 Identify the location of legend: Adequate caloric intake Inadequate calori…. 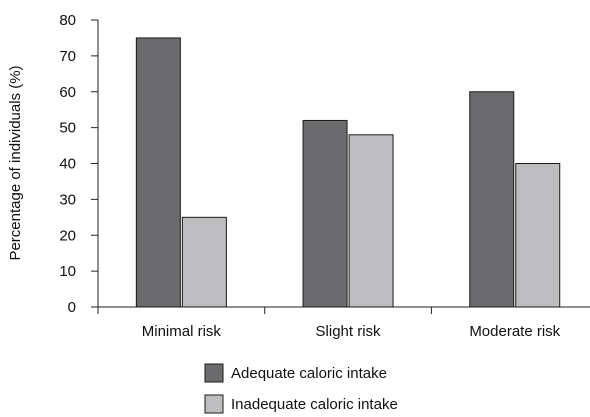
(301, 388).